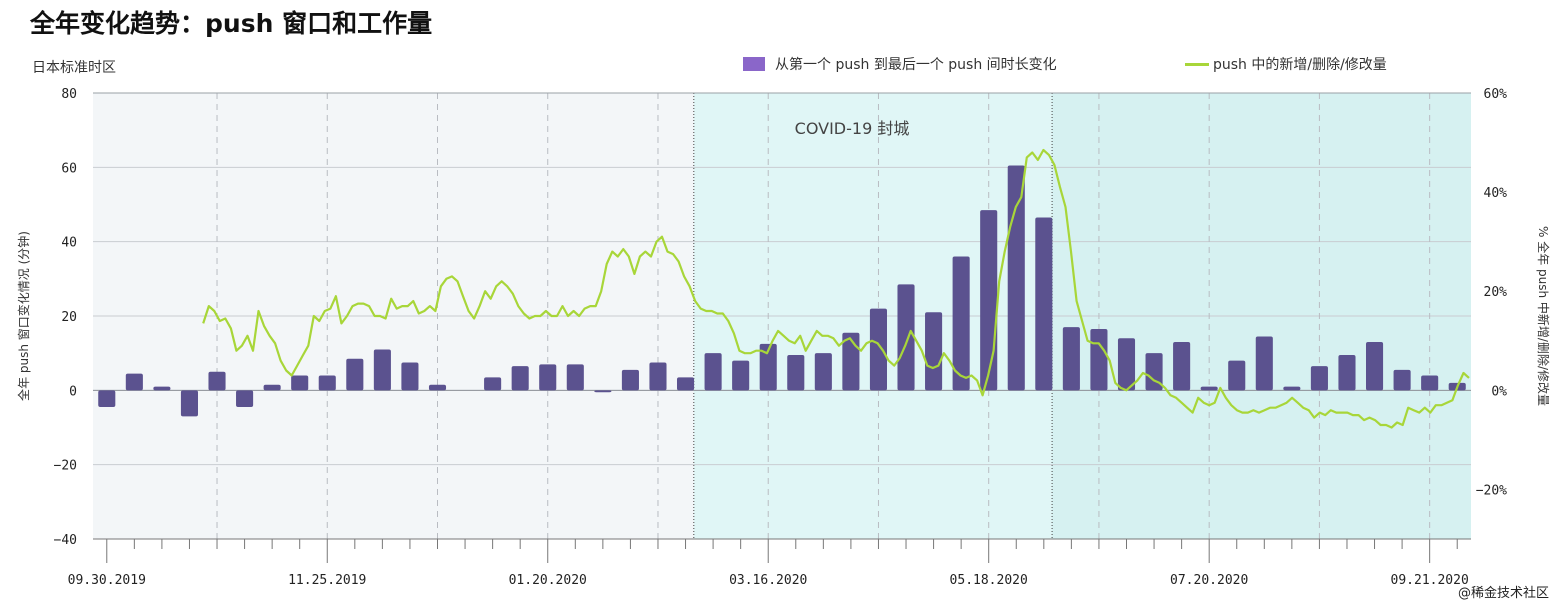  Describe the element at coordinates (1496, 292) in the screenshot. I see `y-right-tick-label: 20%` at that location.